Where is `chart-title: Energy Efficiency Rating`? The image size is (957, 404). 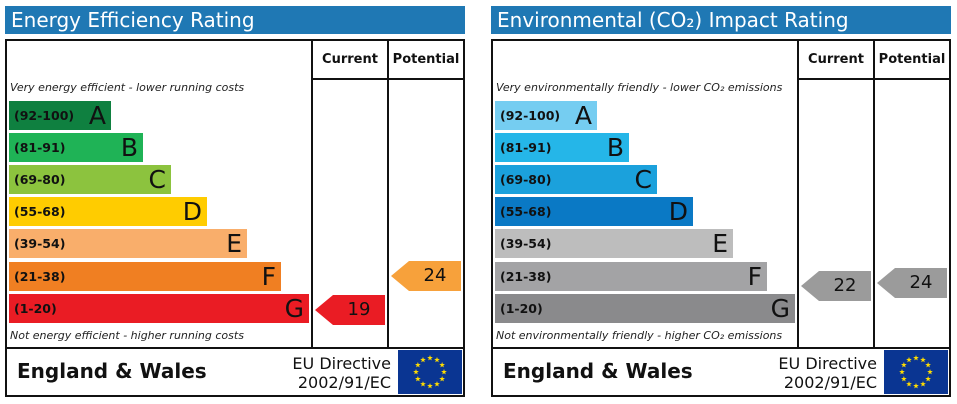
chart-title: Energy Efficiency Rating is located at coordinates (235, 20).